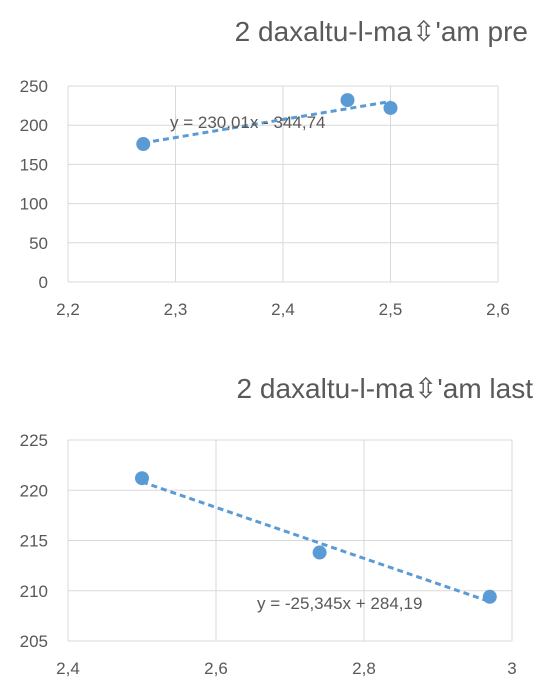  What do you see at coordinates (34, 641) in the screenshot?
I see `y-tick-label: 205` at bounding box center [34, 641].